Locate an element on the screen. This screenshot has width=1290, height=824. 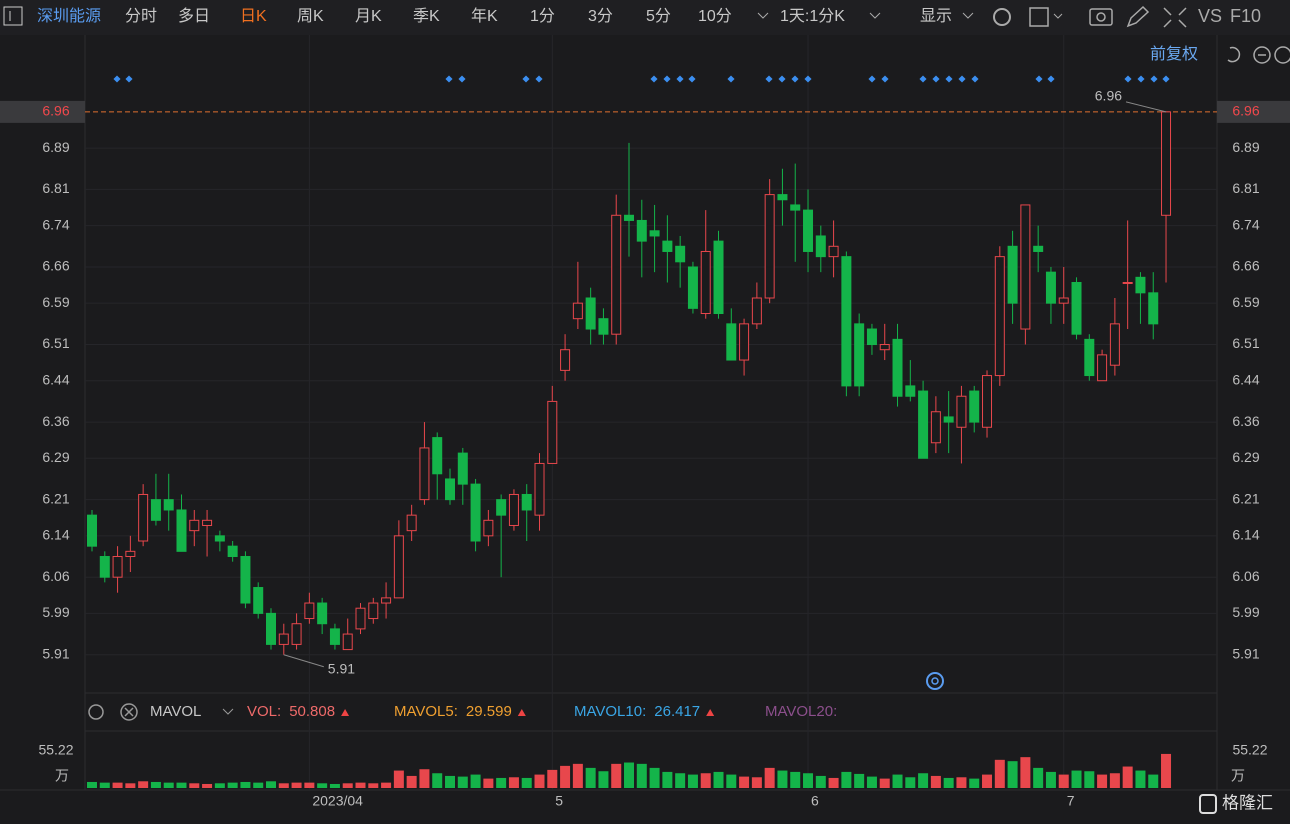
display: 显示 is located at coordinates (936, 16).